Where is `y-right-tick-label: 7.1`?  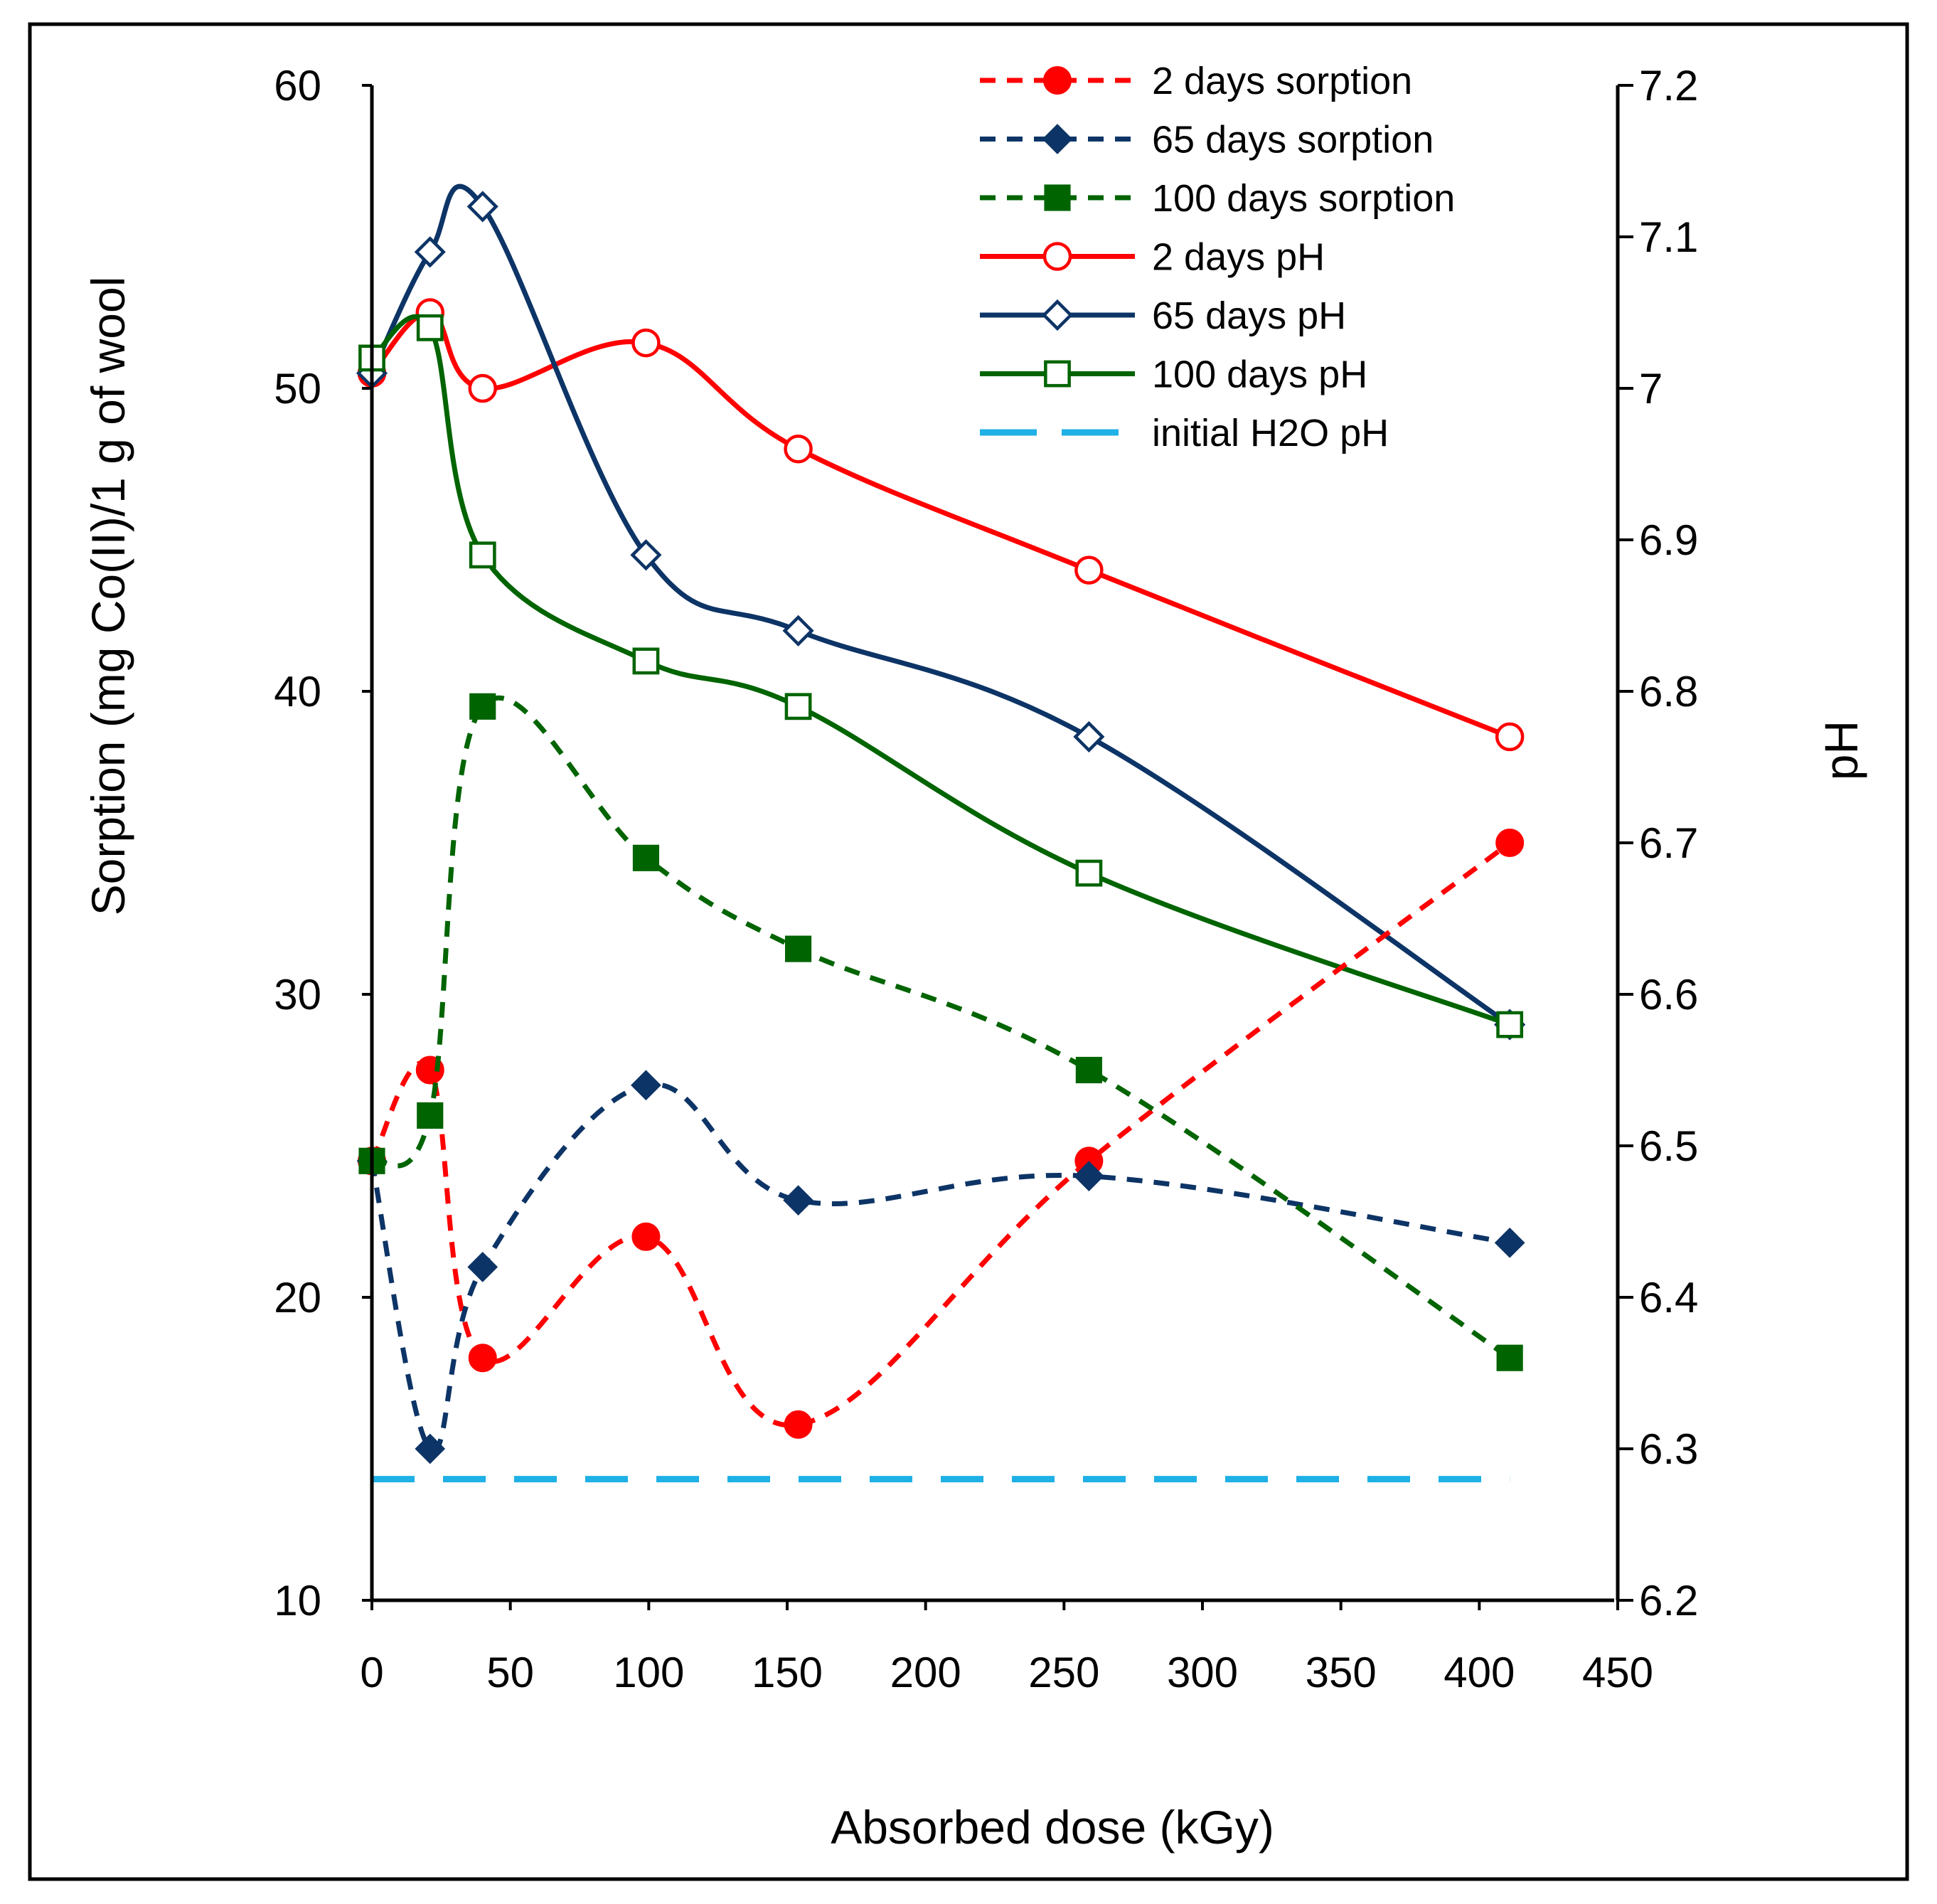 y-right-tick-label: 7.1 is located at coordinates (1668, 237).